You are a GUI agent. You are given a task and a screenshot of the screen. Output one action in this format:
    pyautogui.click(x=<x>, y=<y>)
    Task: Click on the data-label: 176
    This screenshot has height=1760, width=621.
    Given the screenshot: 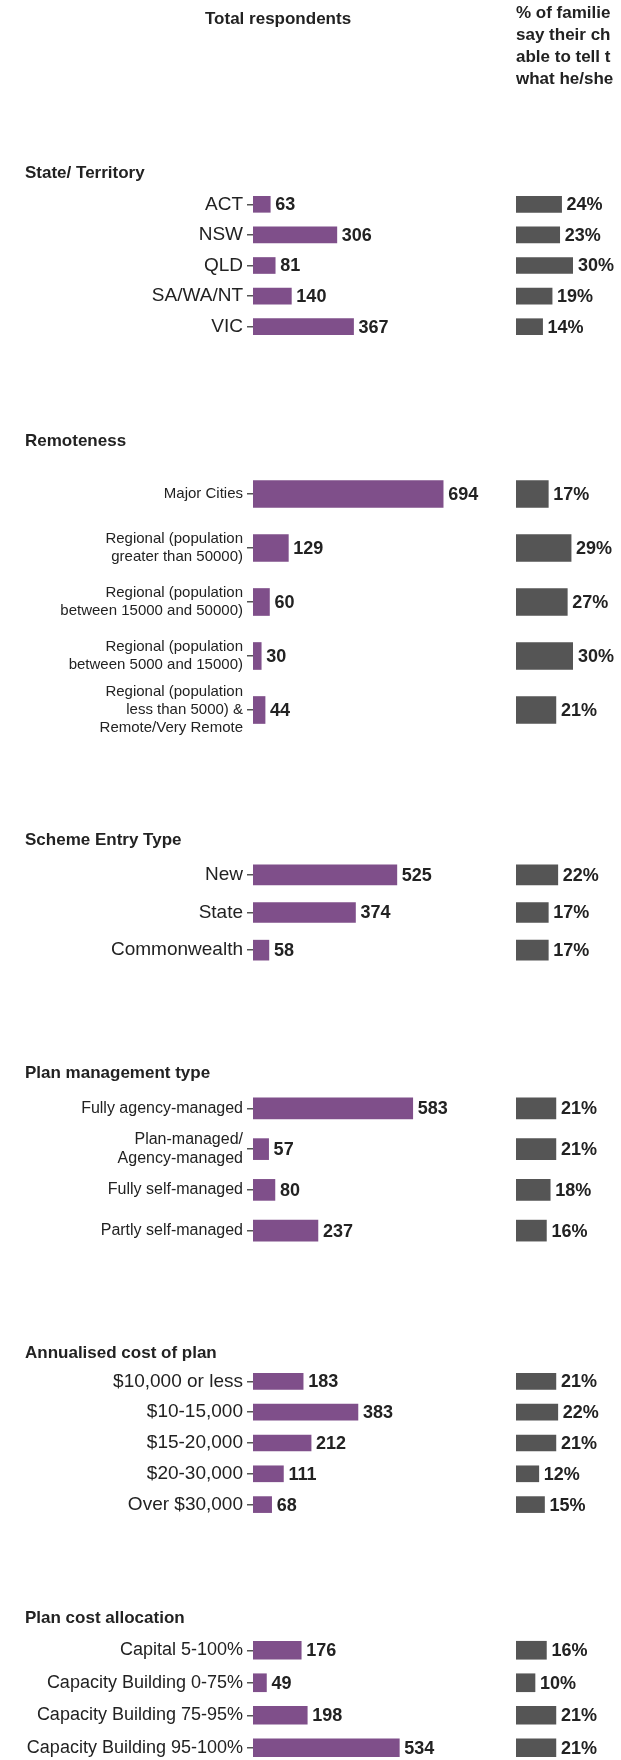 What is the action you would take?
    pyautogui.click(x=321, y=1650)
    